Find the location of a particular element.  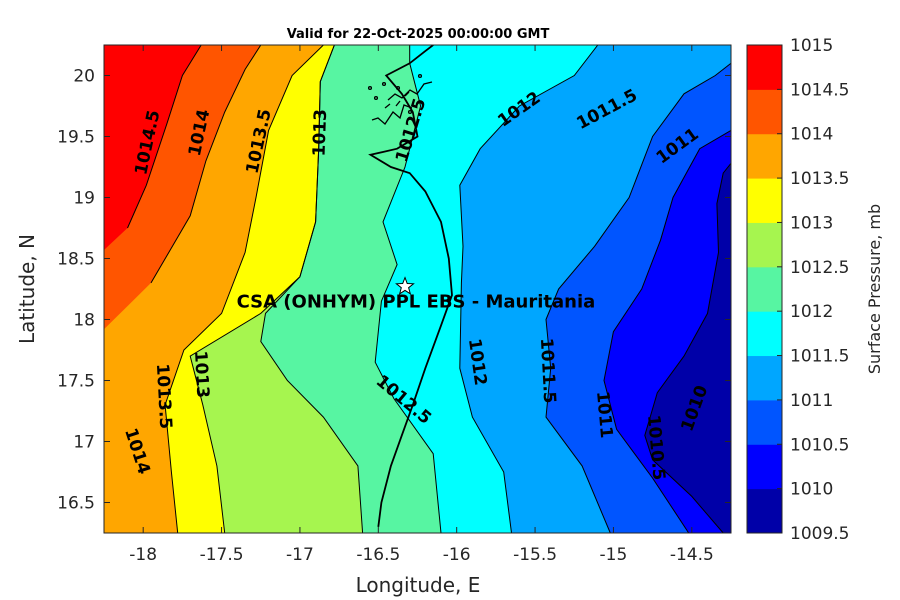

colorbar-tick-label: 1011 is located at coordinates (811, 401).